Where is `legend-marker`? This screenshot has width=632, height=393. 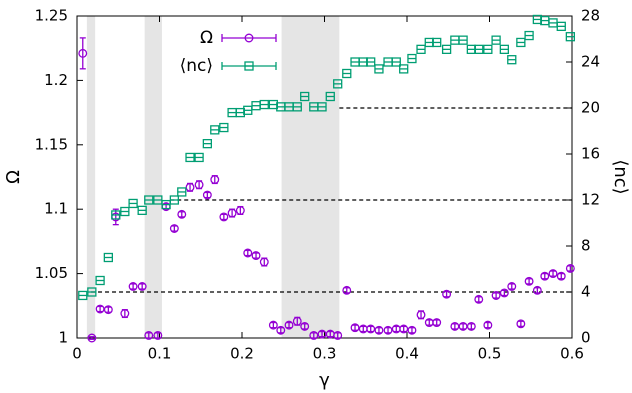 legend-marker is located at coordinates (249, 66).